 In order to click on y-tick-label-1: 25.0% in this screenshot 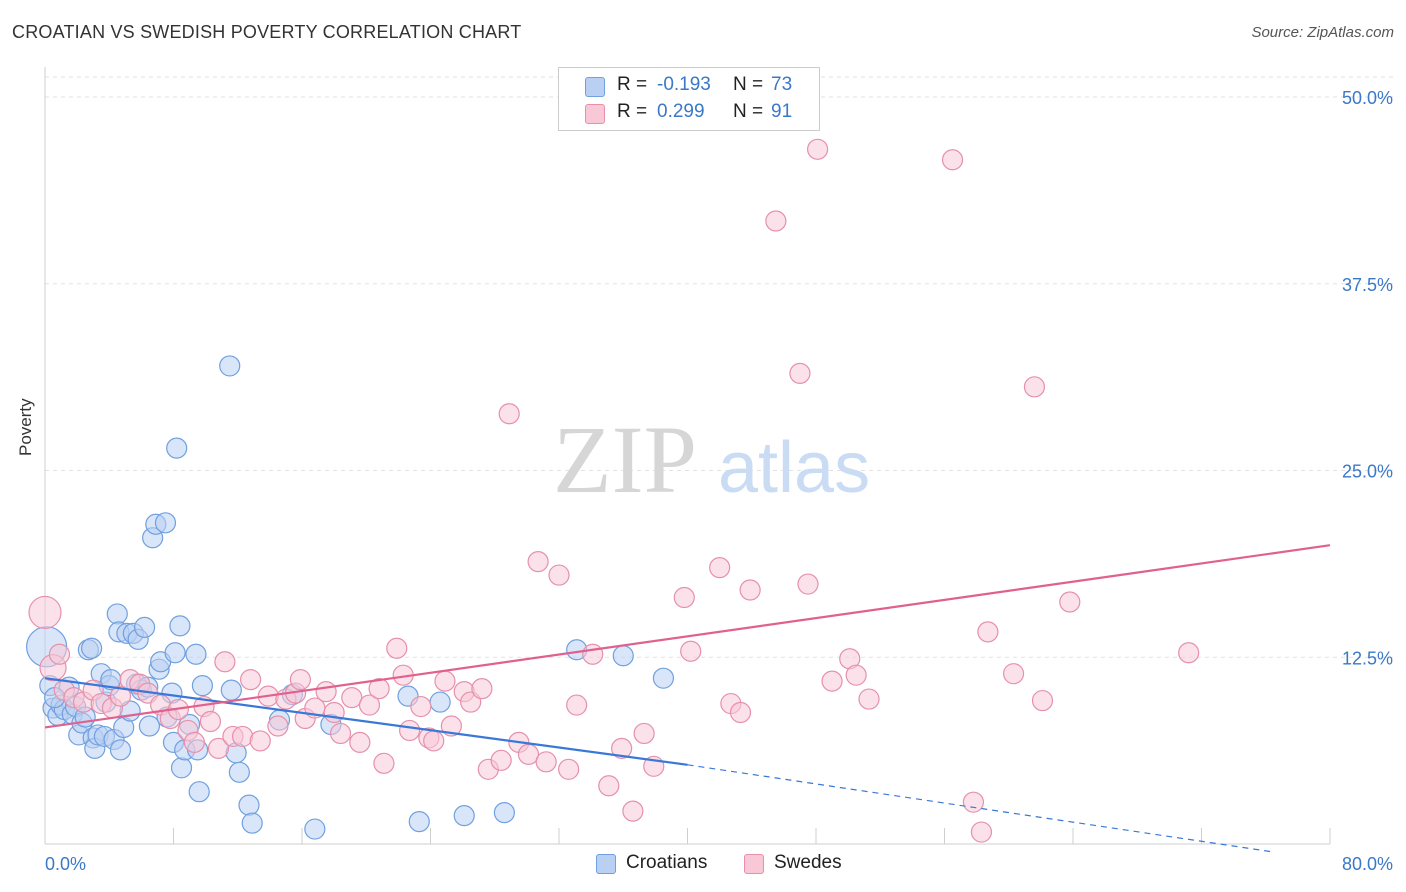, I will do `click(1367, 472)`.